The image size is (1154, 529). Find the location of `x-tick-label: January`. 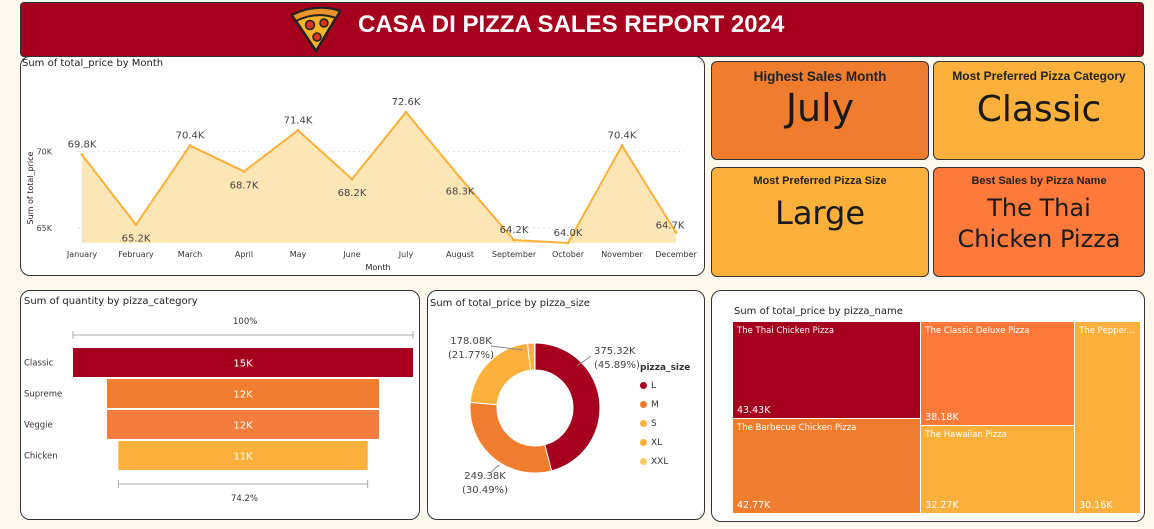

x-tick-label: January is located at coordinates (82, 254).